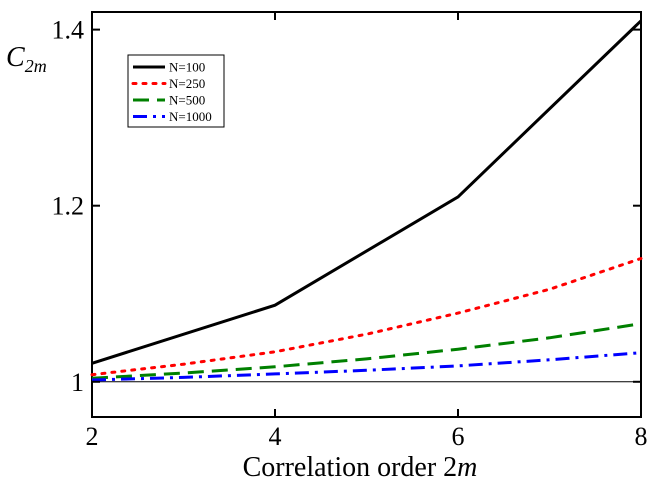  Describe the element at coordinates (458, 436) in the screenshot. I see `x-tick-label: 6` at that location.